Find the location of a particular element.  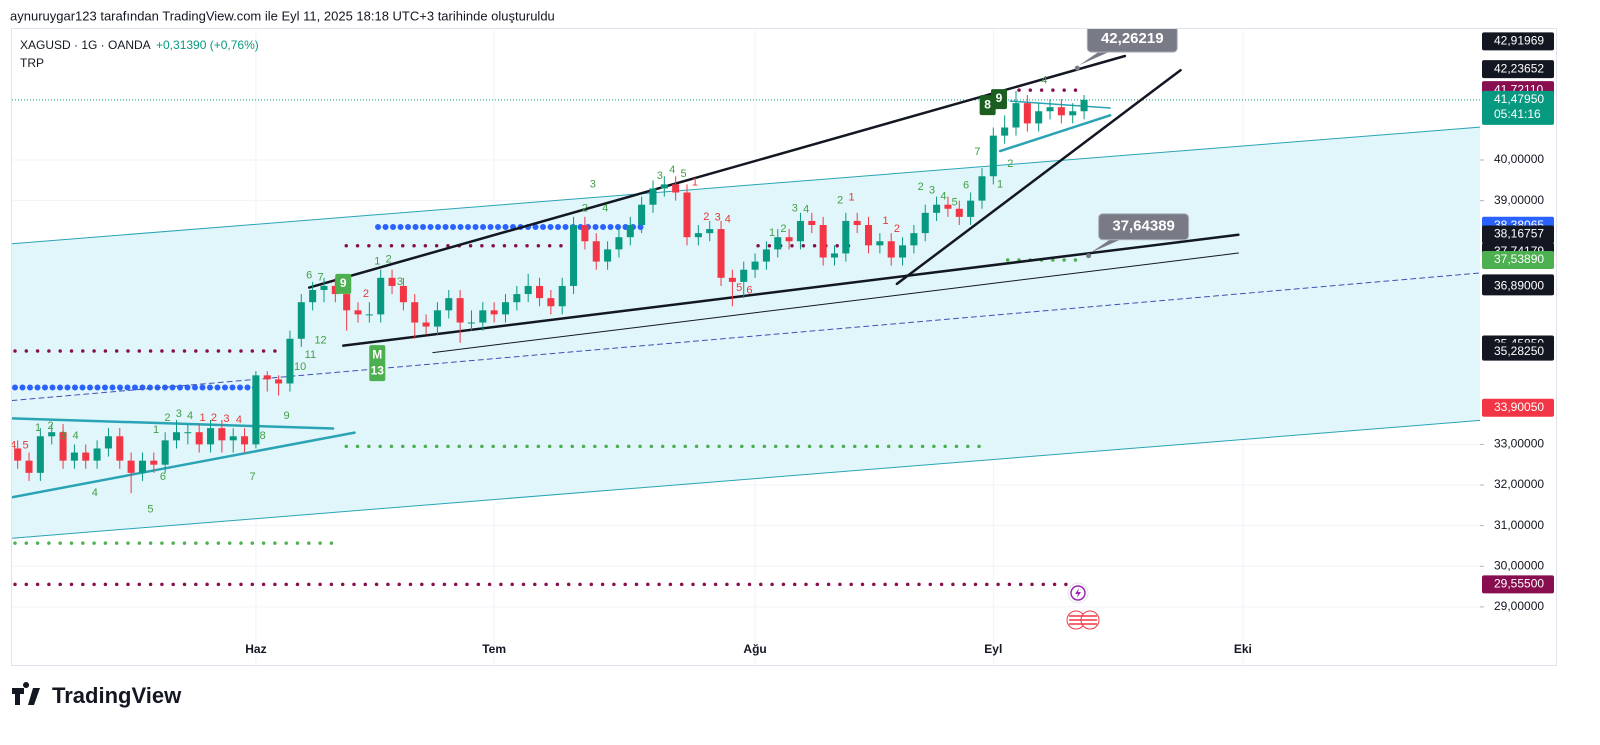

y-tick-label: 40,00000 is located at coordinates (1519, 159).